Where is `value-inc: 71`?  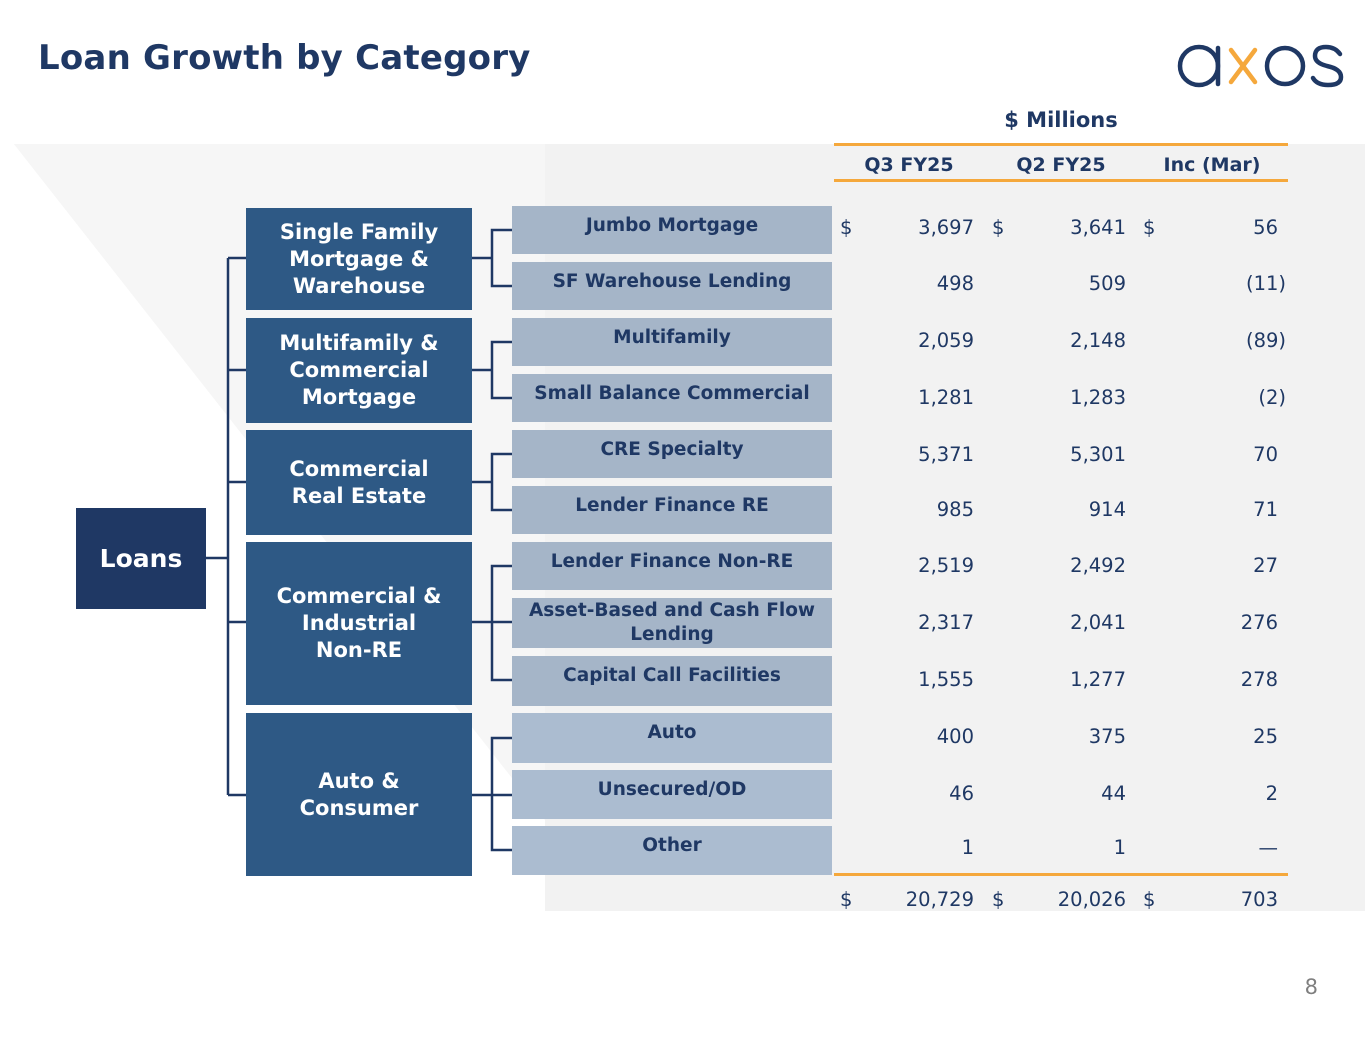 value-inc: 71 is located at coordinates (1265, 509).